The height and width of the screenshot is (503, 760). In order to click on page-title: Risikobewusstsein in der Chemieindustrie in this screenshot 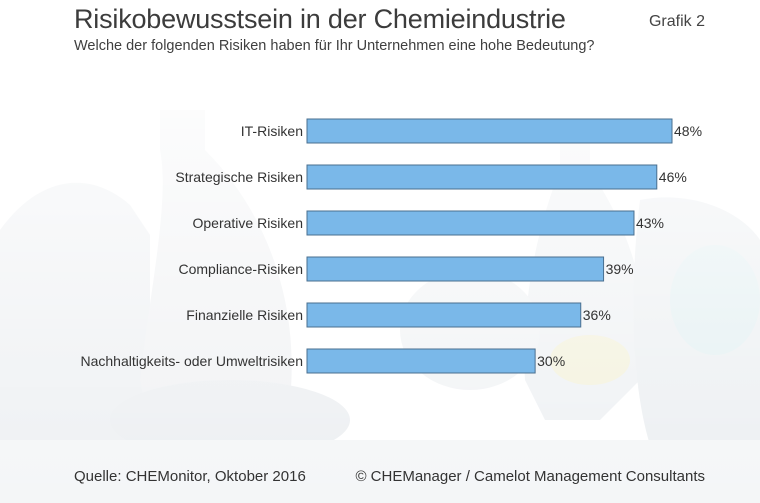, I will do `click(320, 19)`.